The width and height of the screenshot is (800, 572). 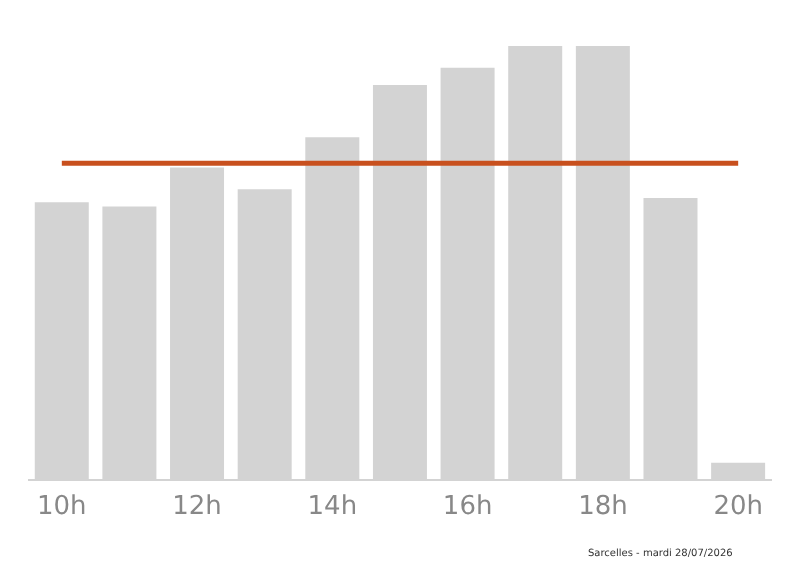 I want to click on x-tick-label: 20h, so click(x=738, y=507).